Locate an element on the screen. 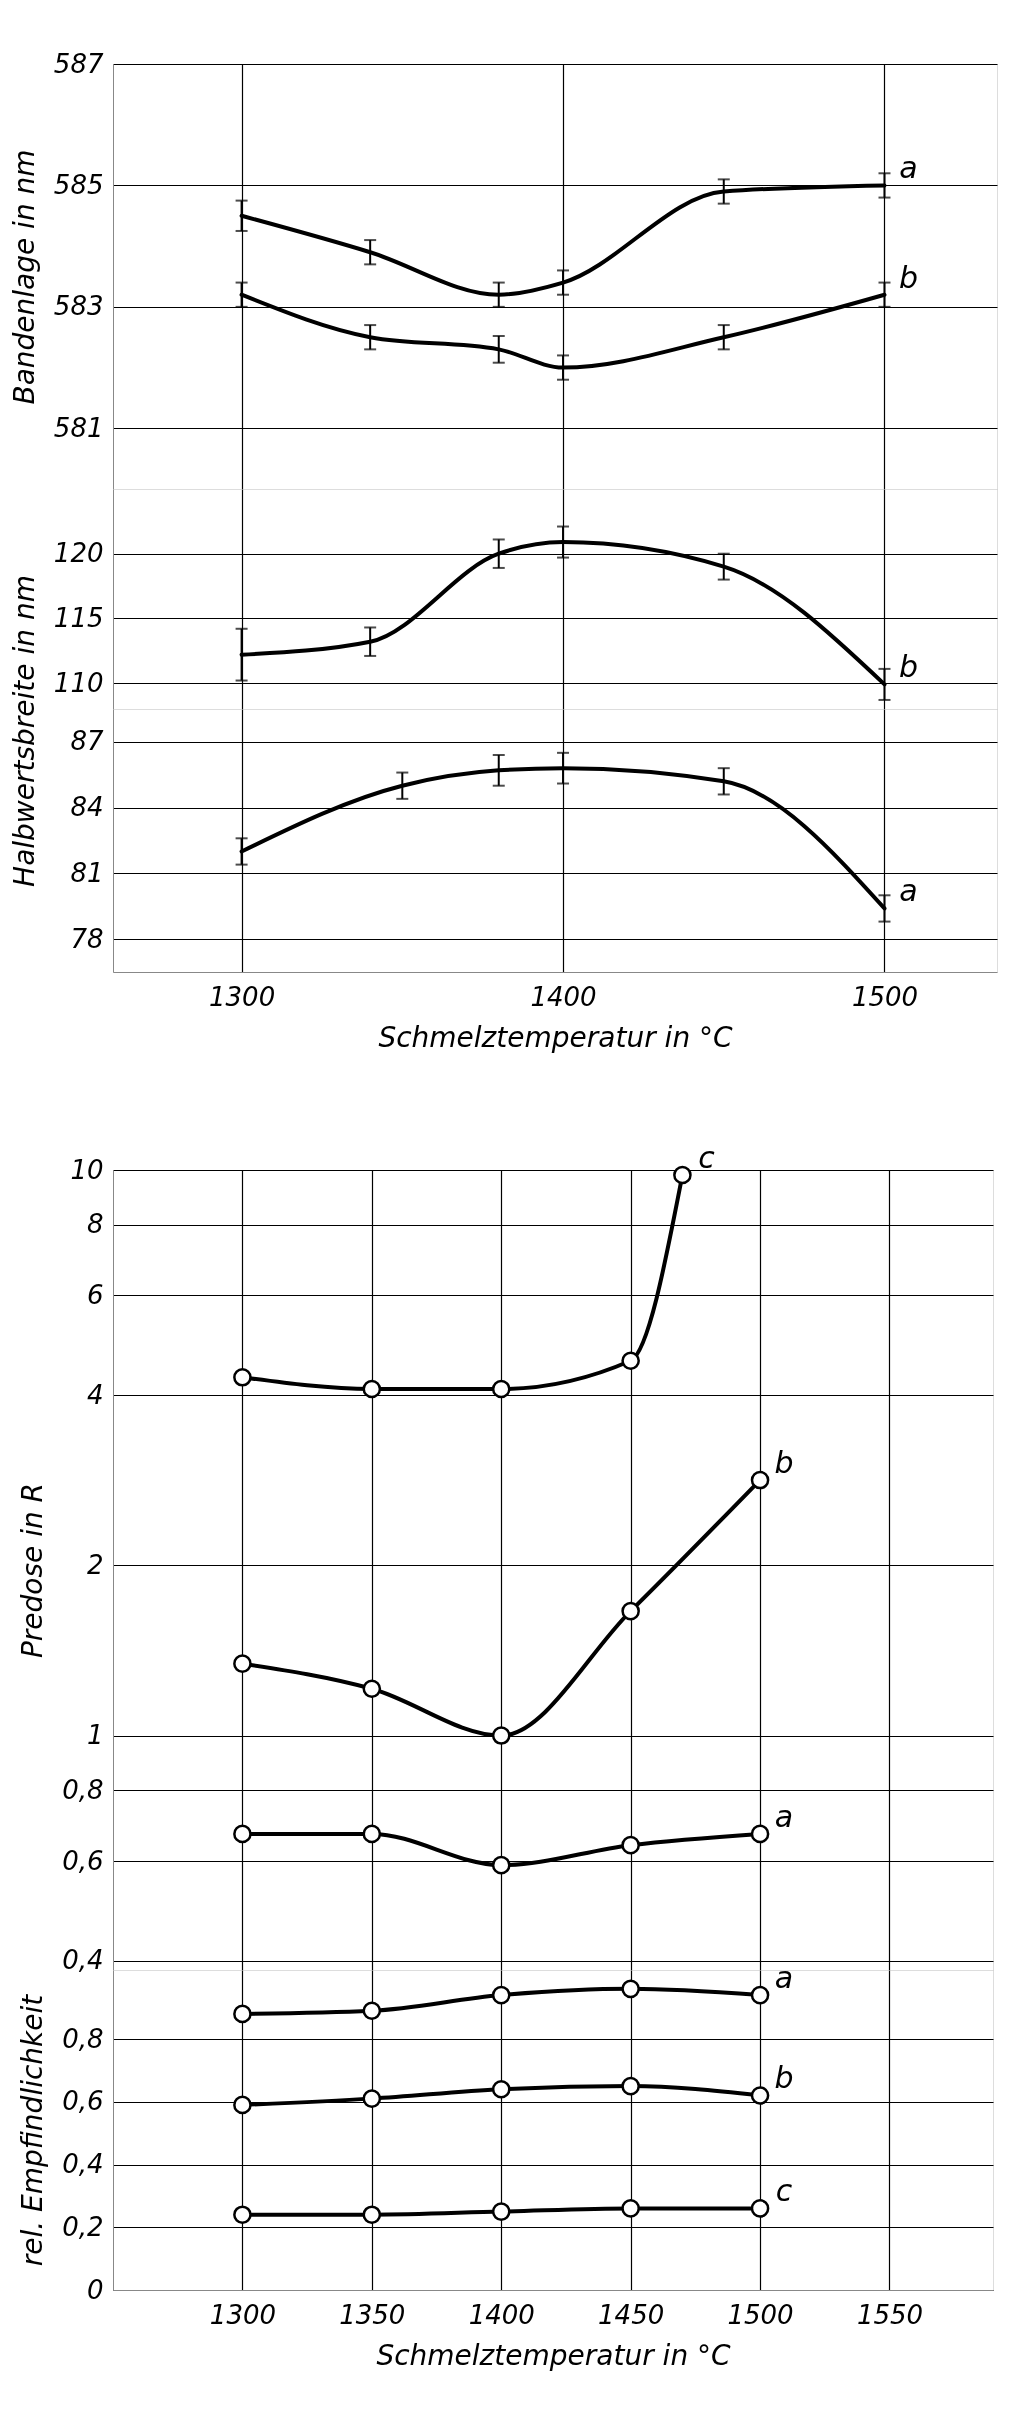  y-tick-label: 4 is located at coordinates (95, 1394).